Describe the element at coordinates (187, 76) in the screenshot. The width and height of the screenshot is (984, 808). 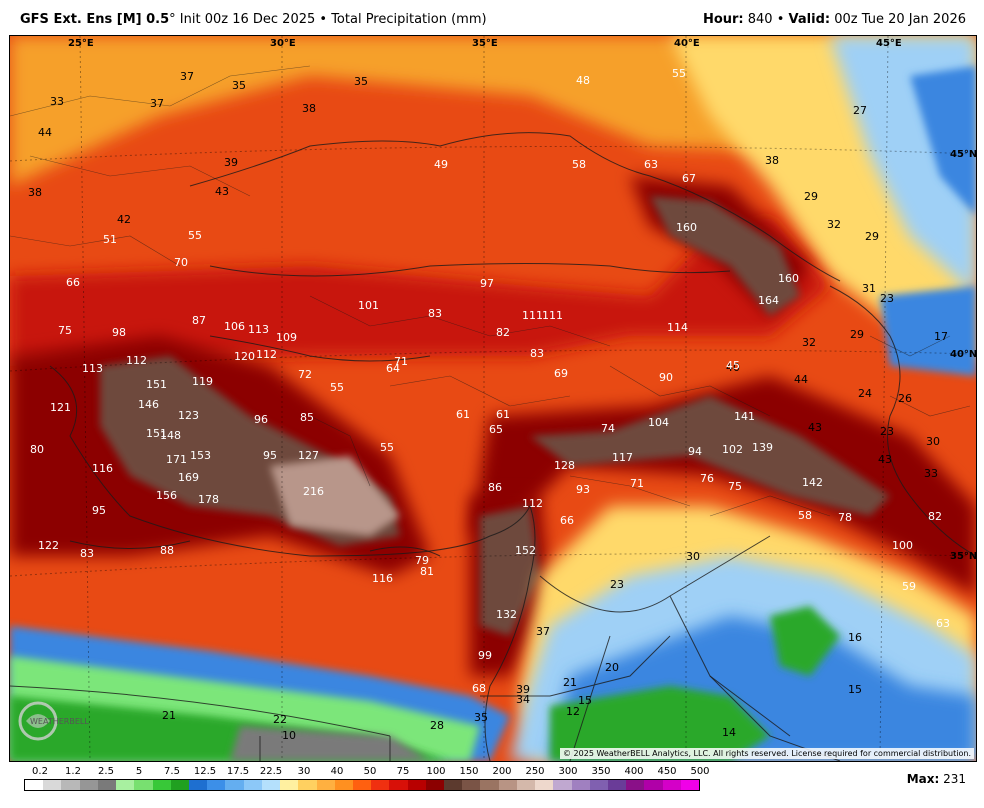
I see `precip-value-label: 37` at that location.